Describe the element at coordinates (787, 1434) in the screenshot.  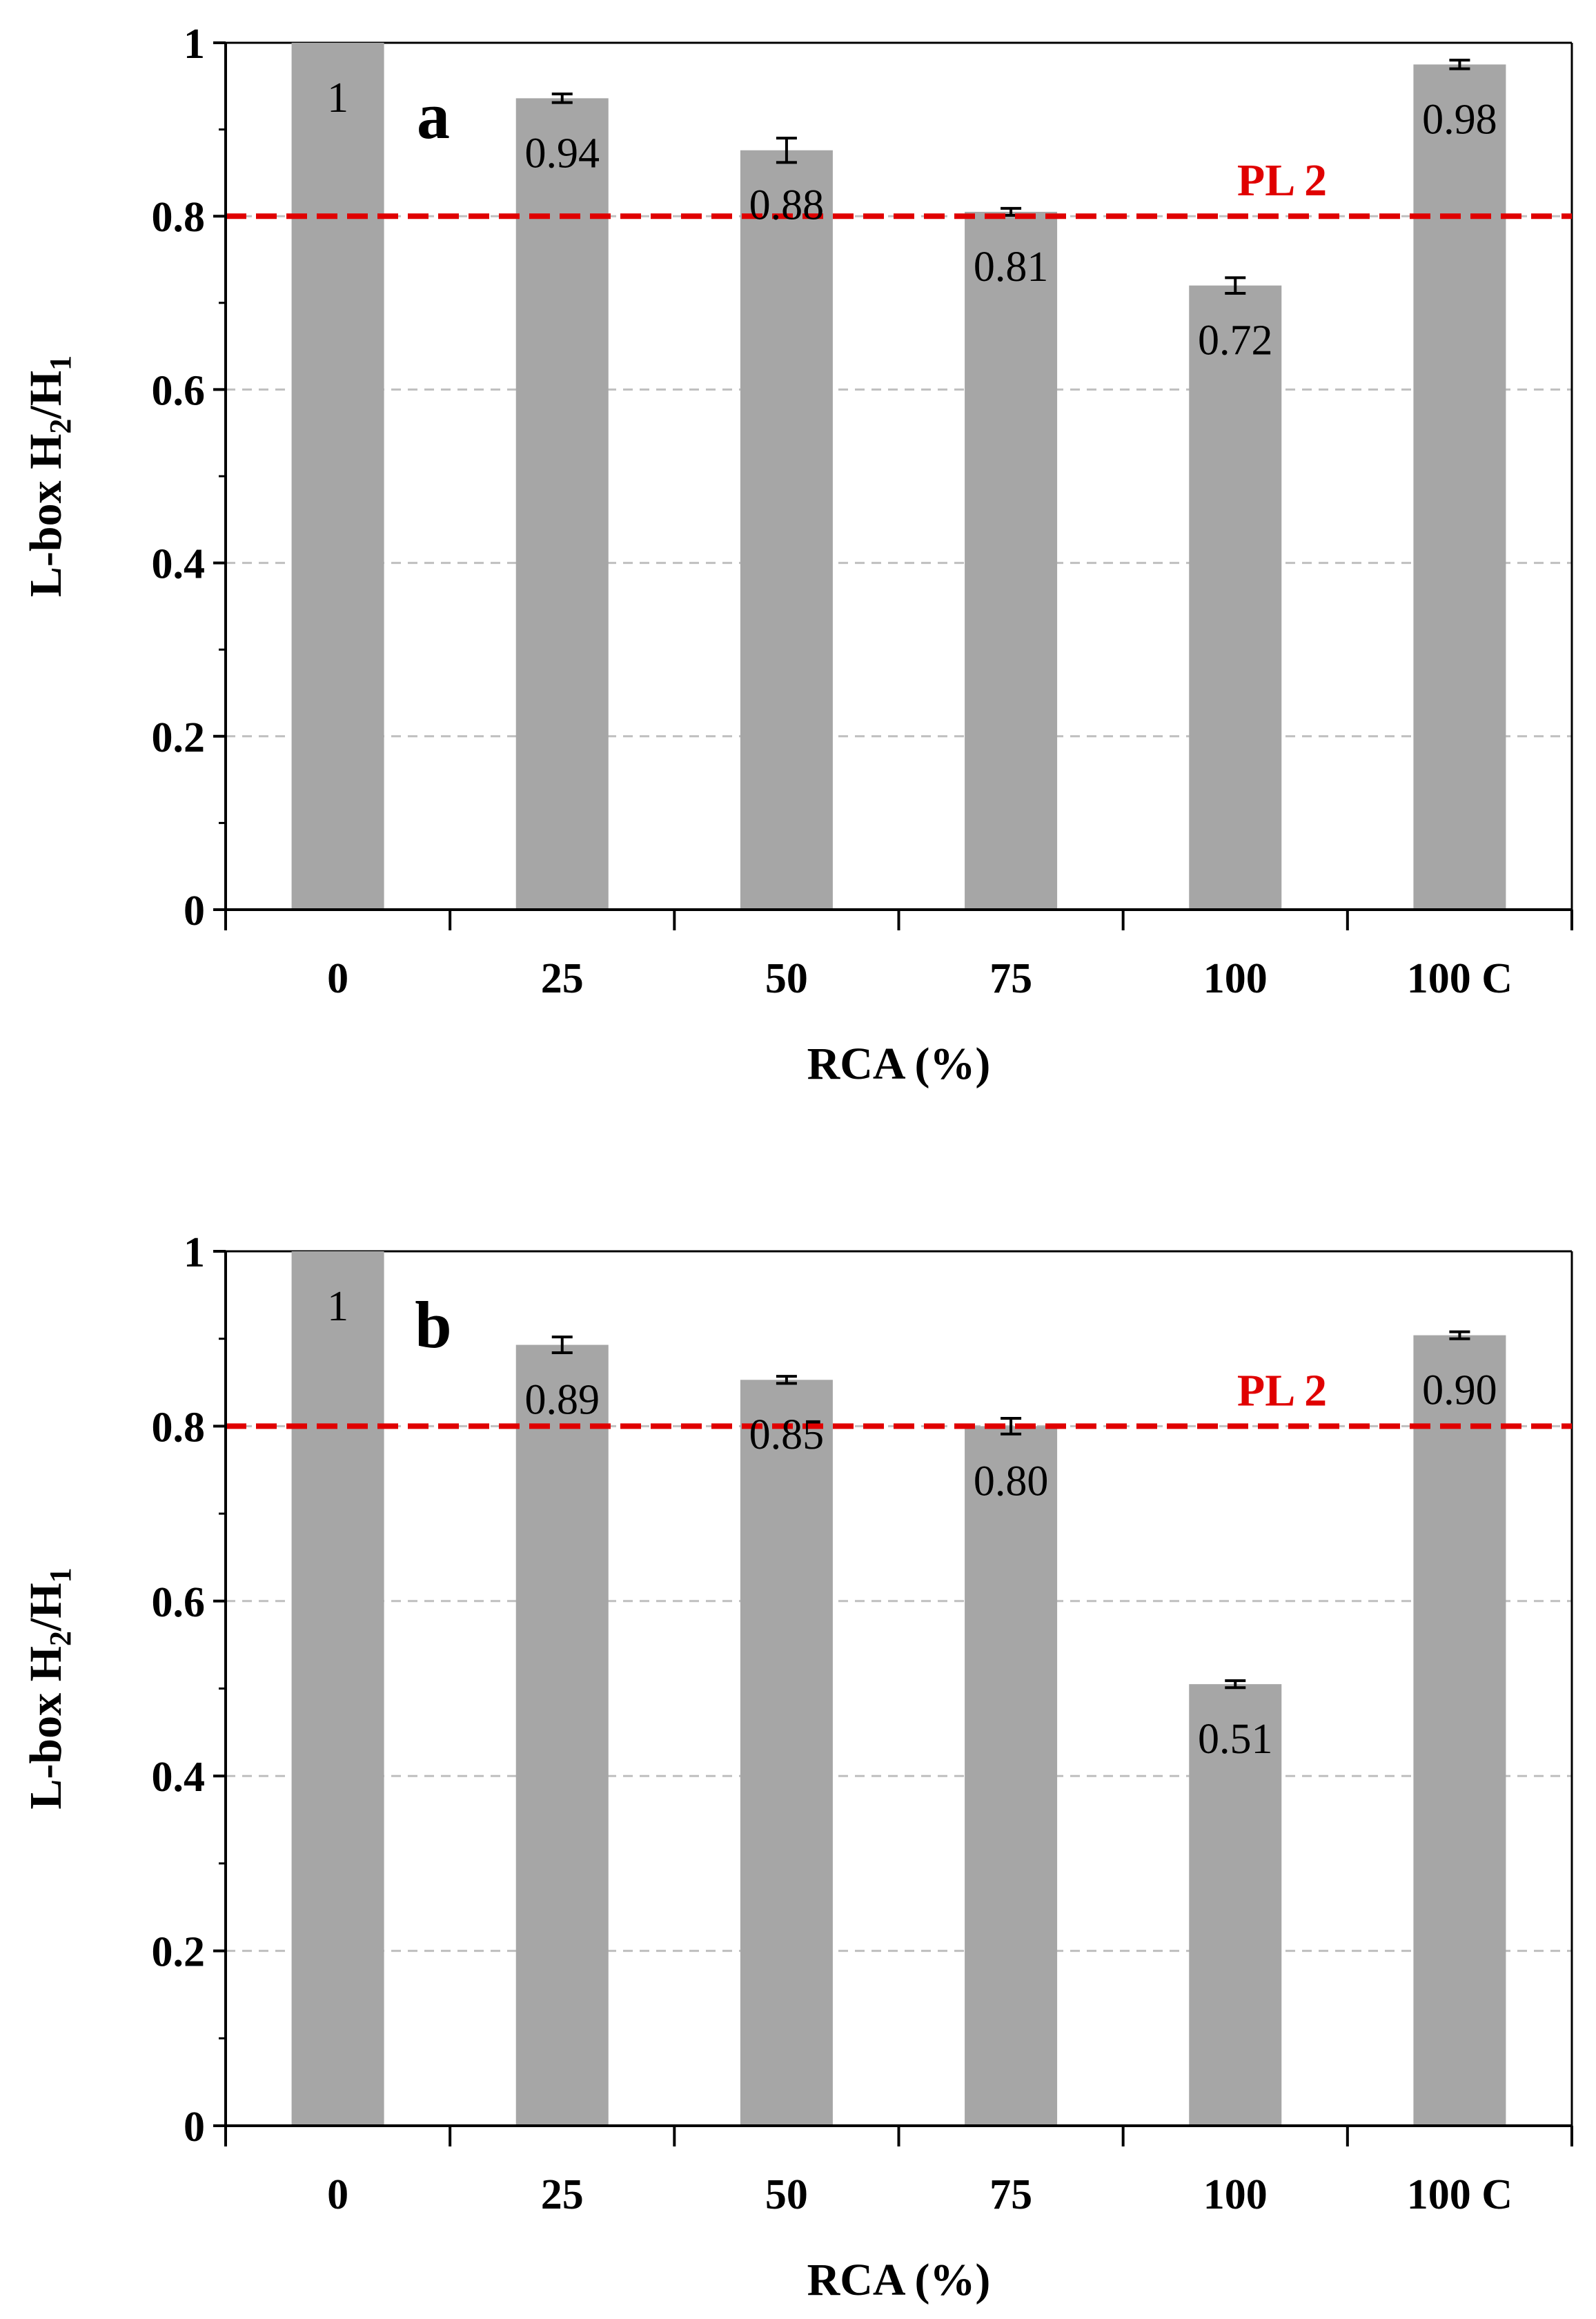
I see `data-label: 0.85` at that location.